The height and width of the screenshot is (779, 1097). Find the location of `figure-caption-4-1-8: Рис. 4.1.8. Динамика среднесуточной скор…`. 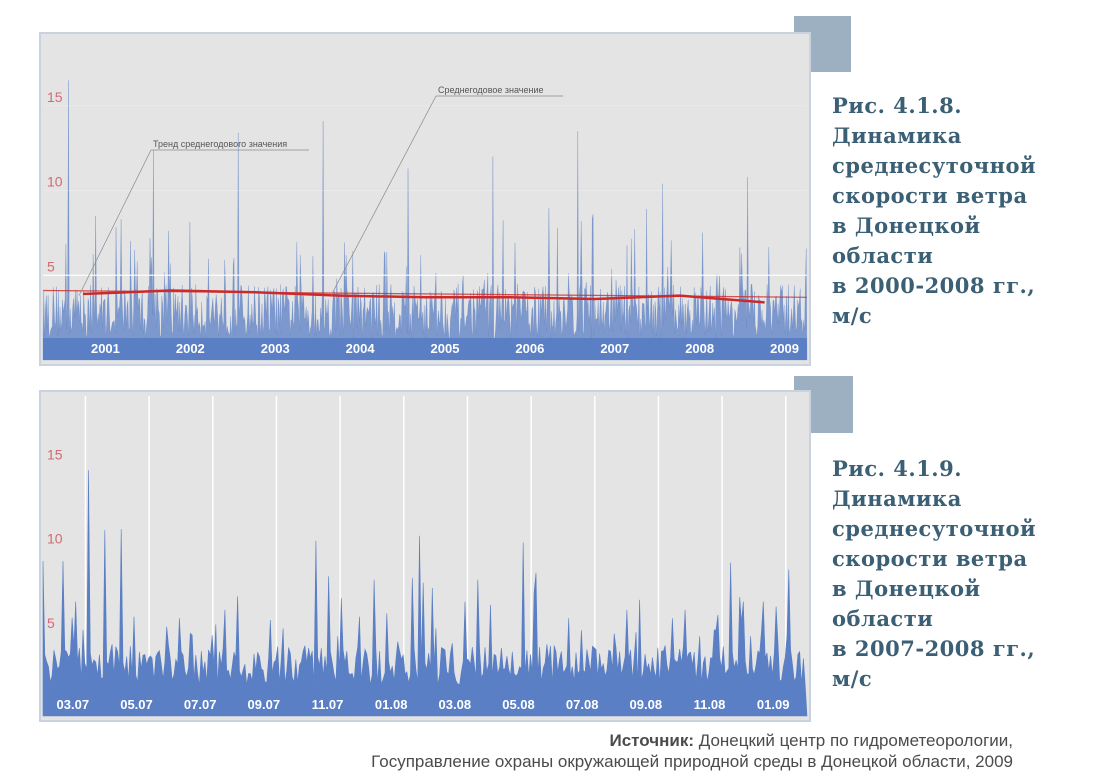

figure-caption-4-1-8: Рис. 4.1.8. Динамика среднесуточной скор… is located at coordinates (934, 211).